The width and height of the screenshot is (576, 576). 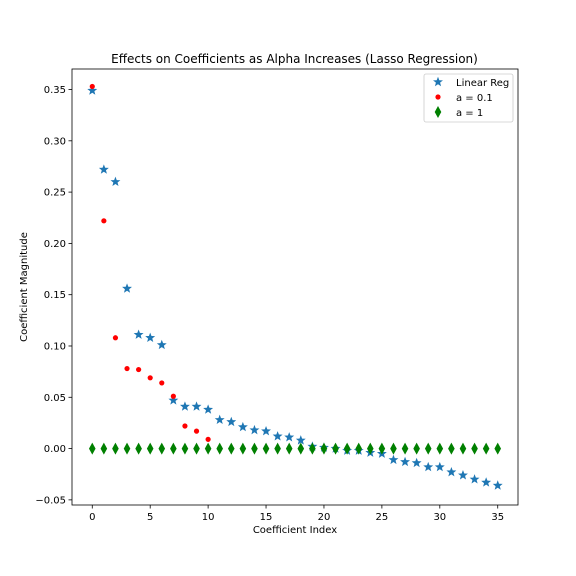 What do you see at coordinates (55, 295) in the screenshot?
I see `y-tick-label: 0.15` at bounding box center [55, 295].